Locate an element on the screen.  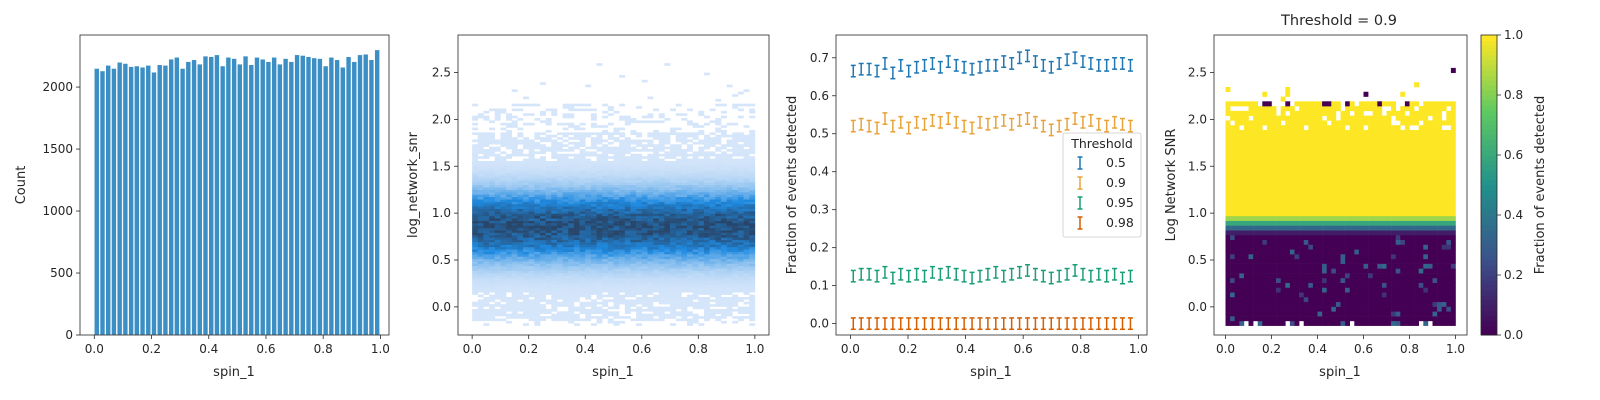
y-tick-label: 0.4 is located at coordinates (819, 172).